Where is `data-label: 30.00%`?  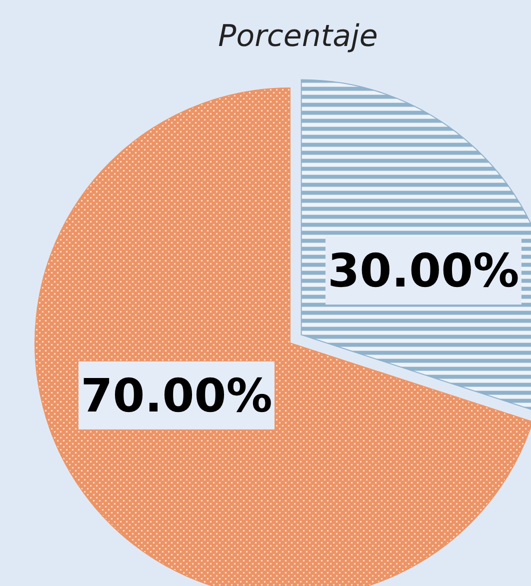 data-label: 30.00% is located at coordinates (424, 271).